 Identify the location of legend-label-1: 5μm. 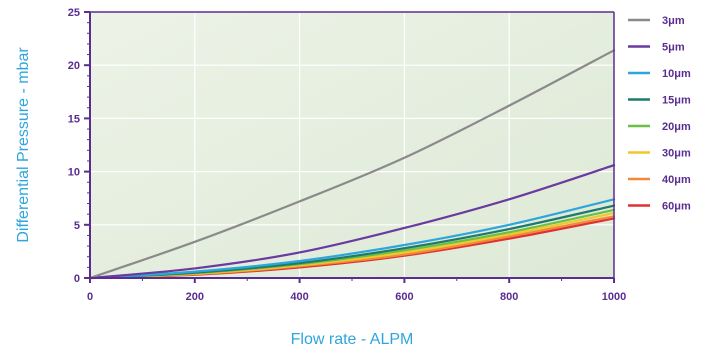
(673, 48).